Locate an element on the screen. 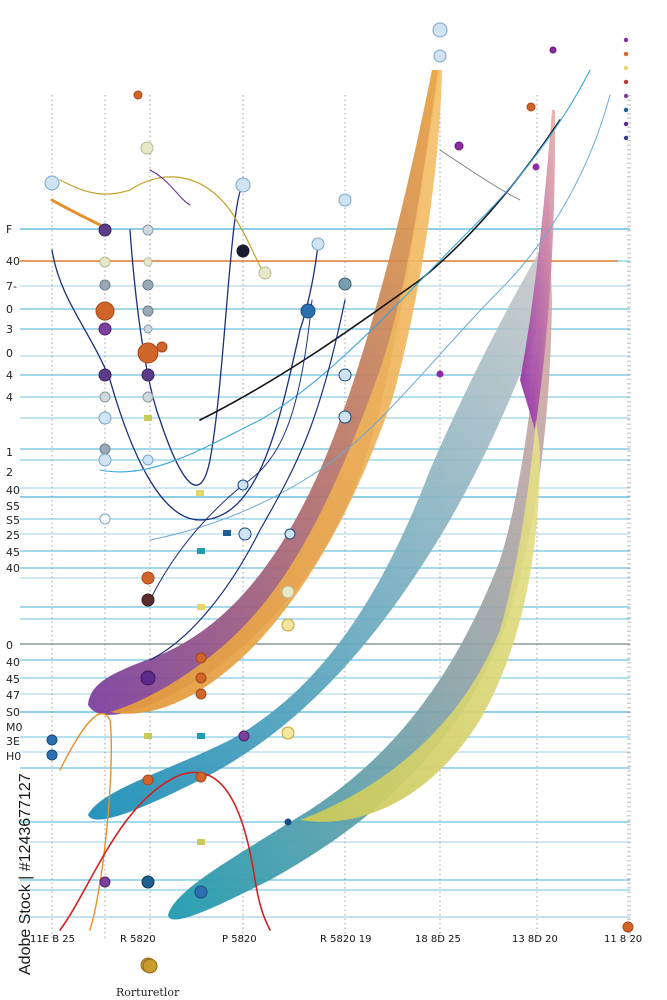 This screenshot has width=667, height=1000. watermark-text: Adobe Stock | #1243677127 is located at coordinates (25, 874).